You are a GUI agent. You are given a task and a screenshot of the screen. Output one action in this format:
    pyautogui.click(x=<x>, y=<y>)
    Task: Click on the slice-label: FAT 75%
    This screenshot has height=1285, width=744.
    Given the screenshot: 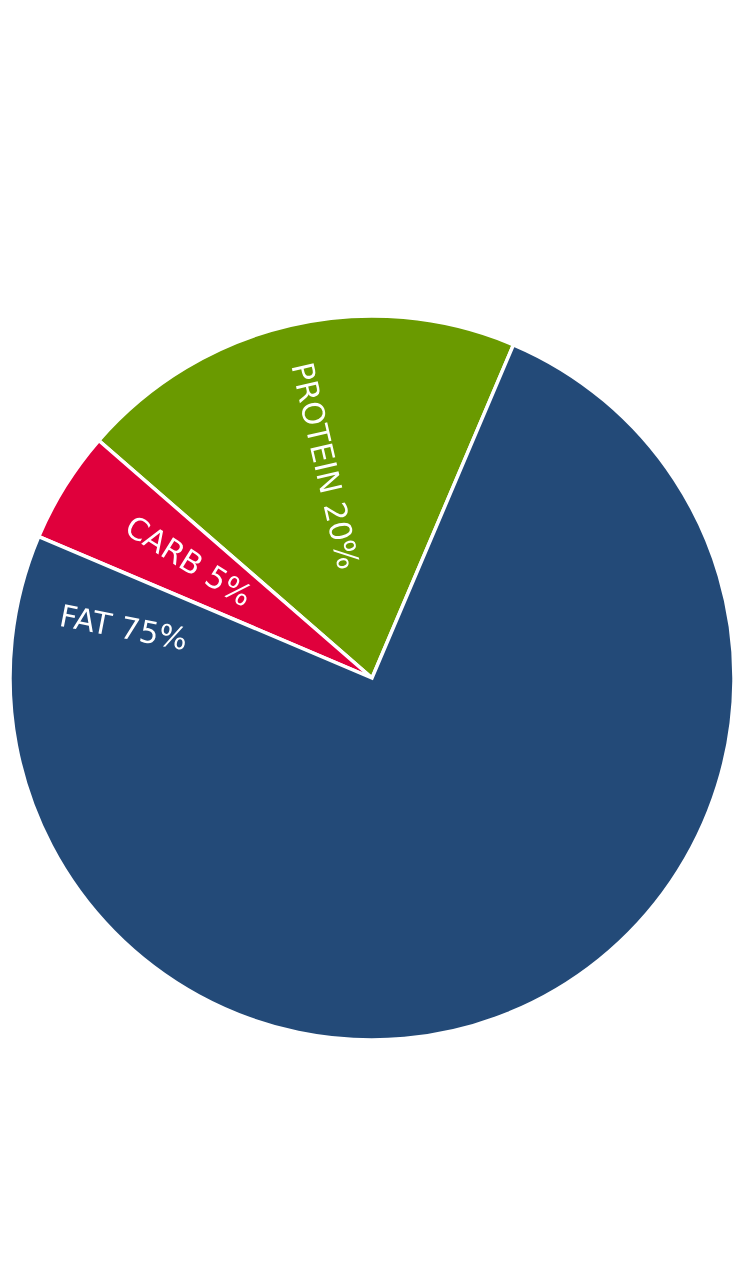 What is the action you would take?
    pyautogui.click(x=124, y=627)
    